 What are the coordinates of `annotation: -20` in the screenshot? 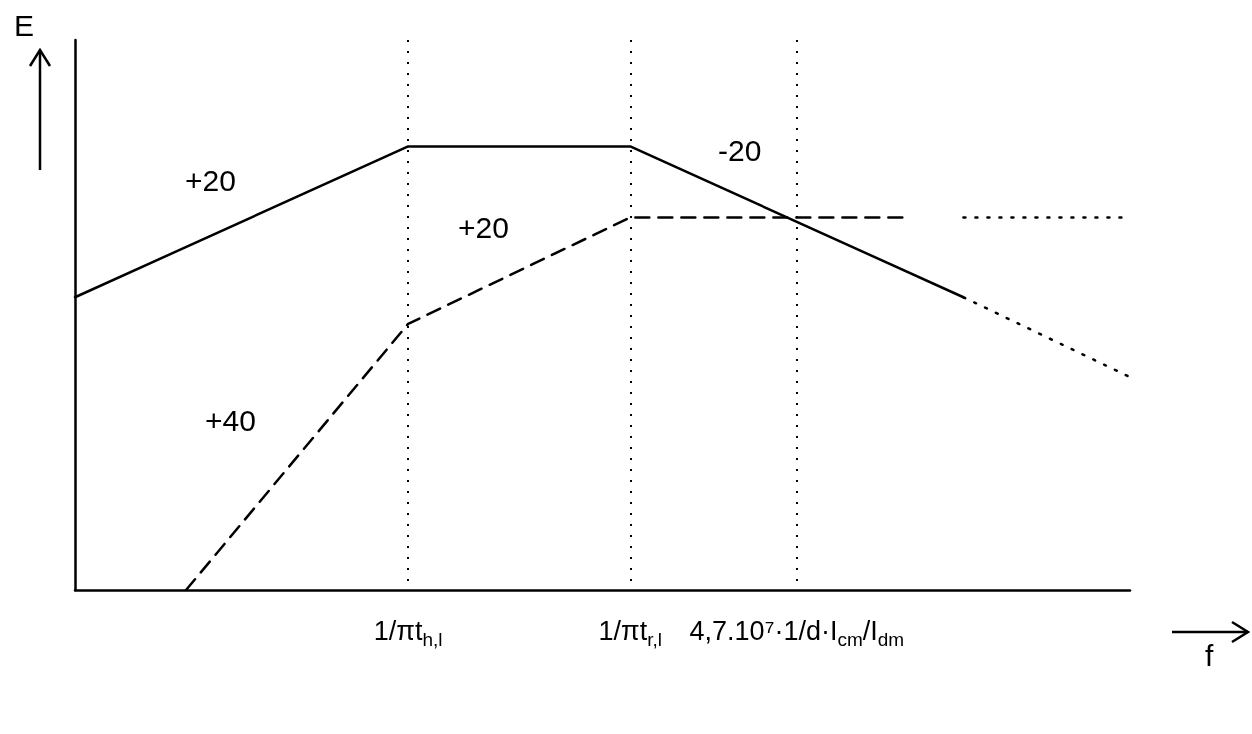 It's located at (740, 150).